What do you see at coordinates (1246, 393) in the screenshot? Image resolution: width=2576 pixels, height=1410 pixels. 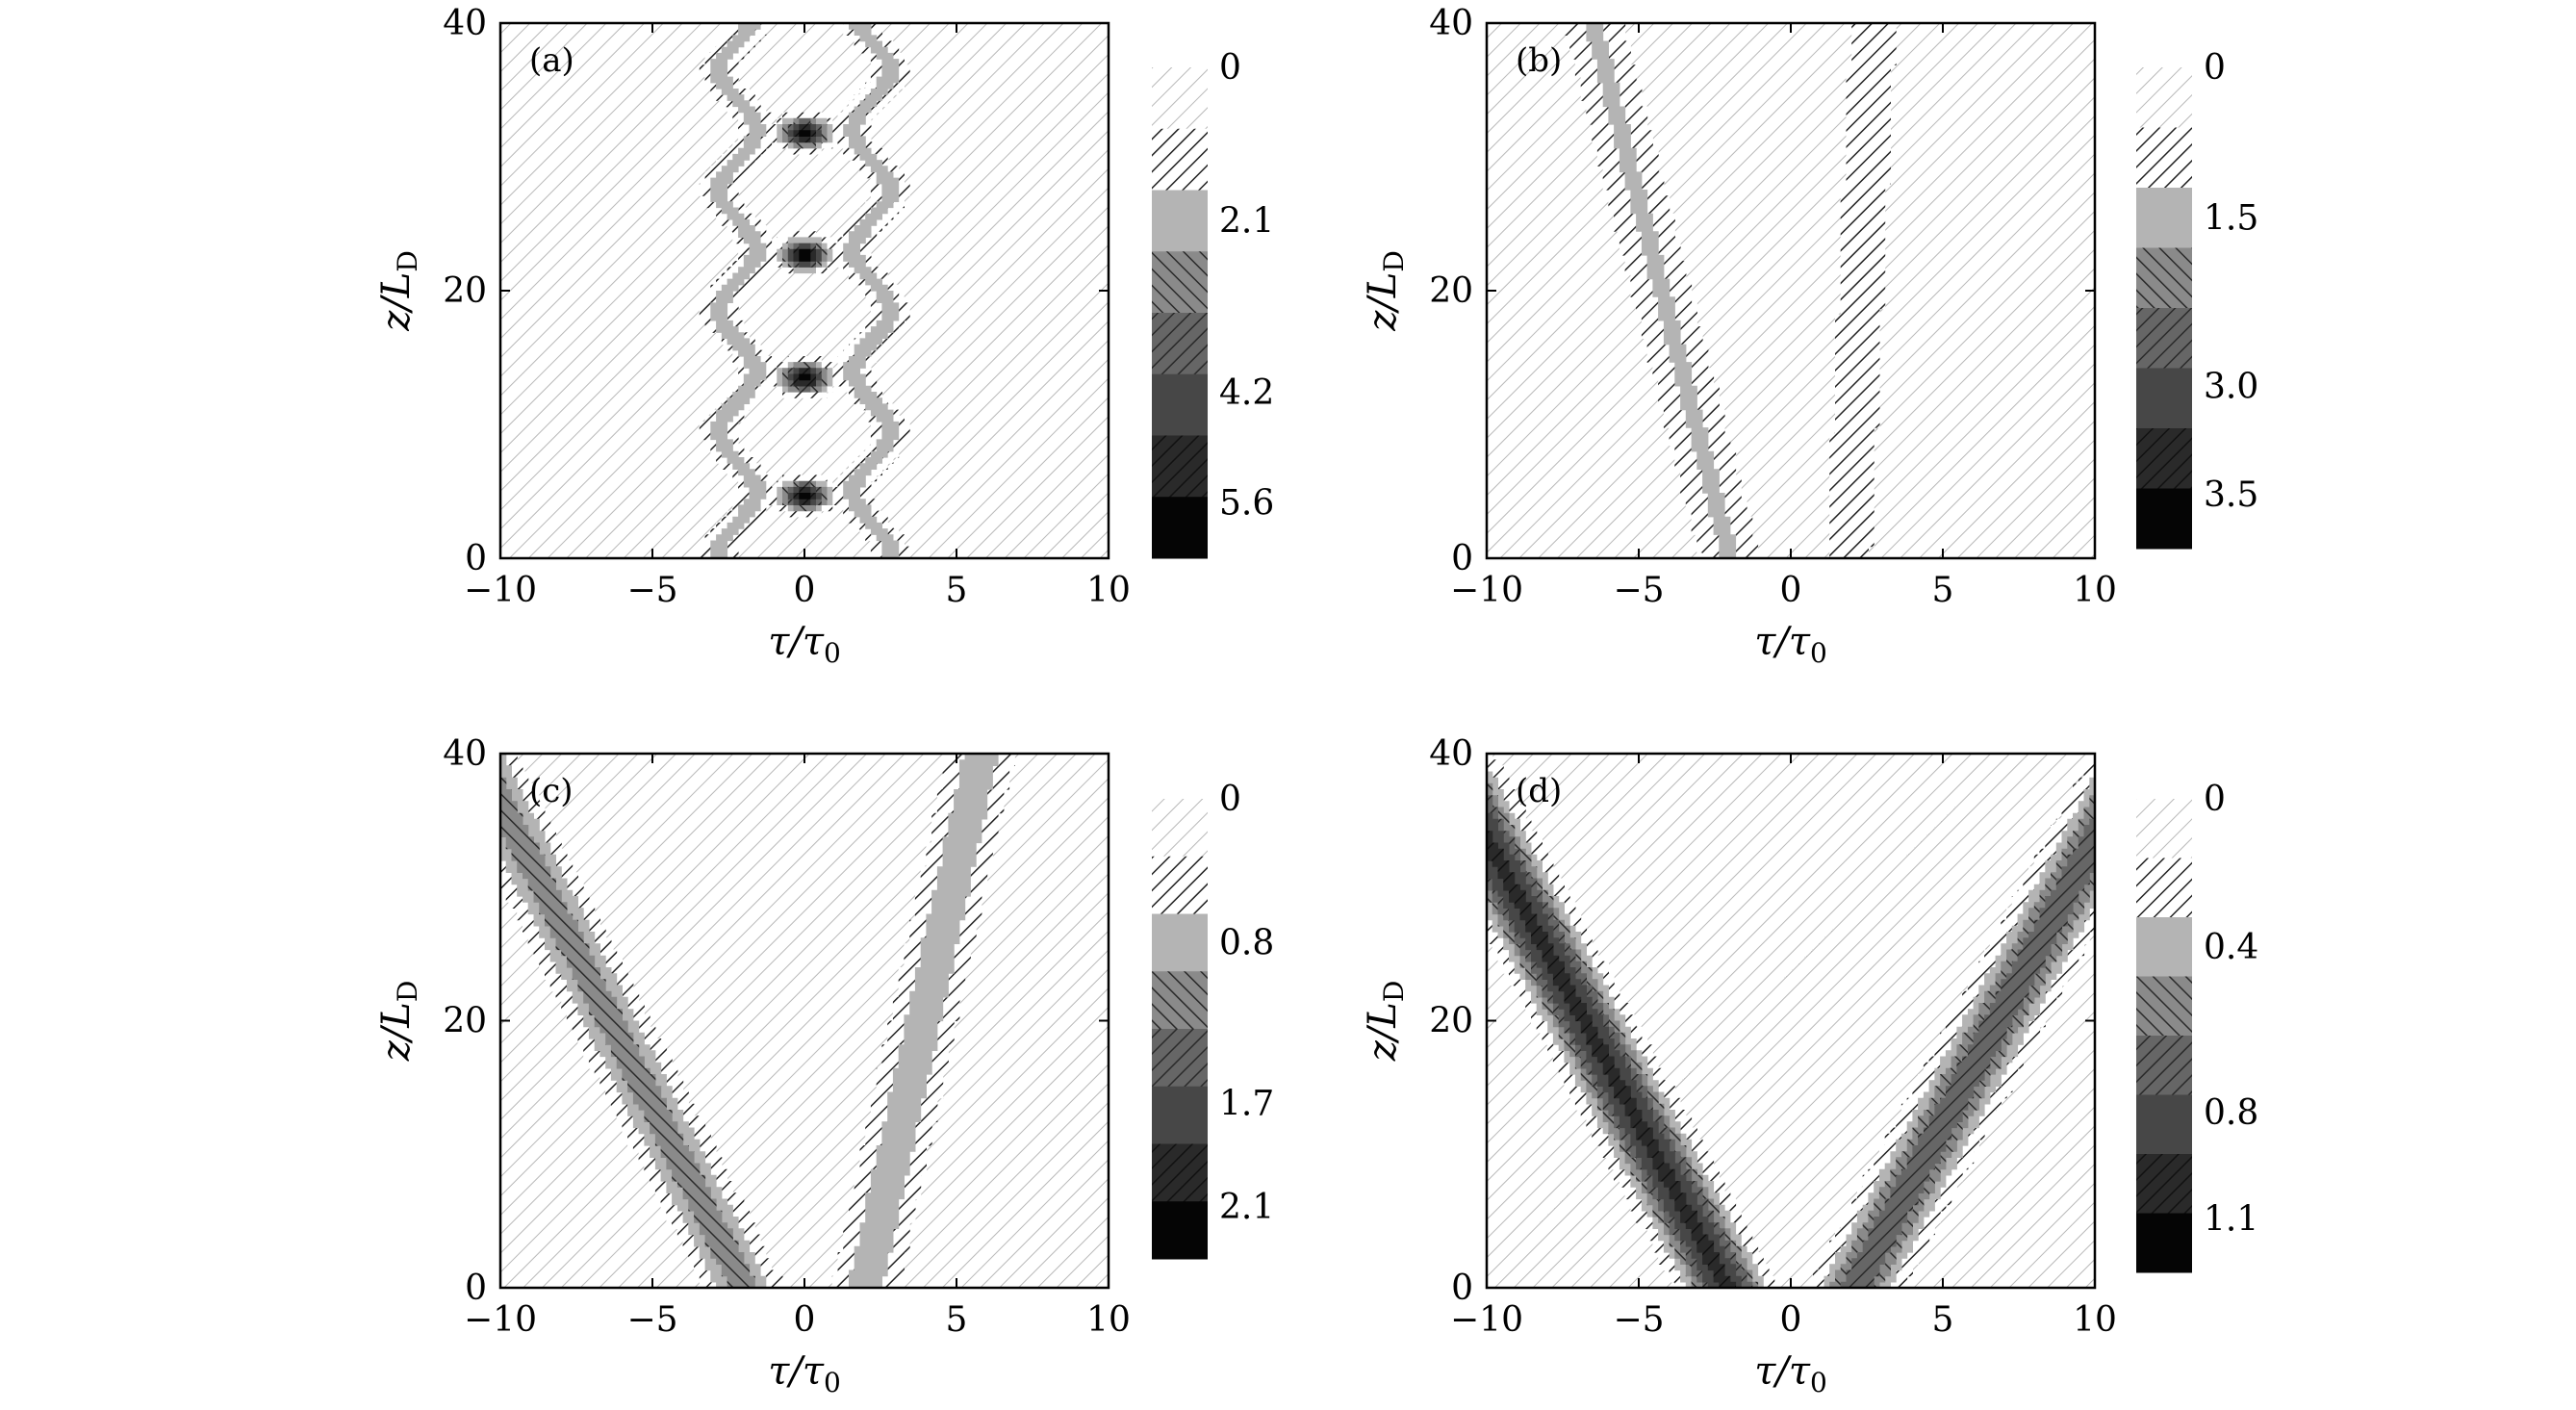 I see `colorbar-label: 4.2` at bounding box center [1246, 393].